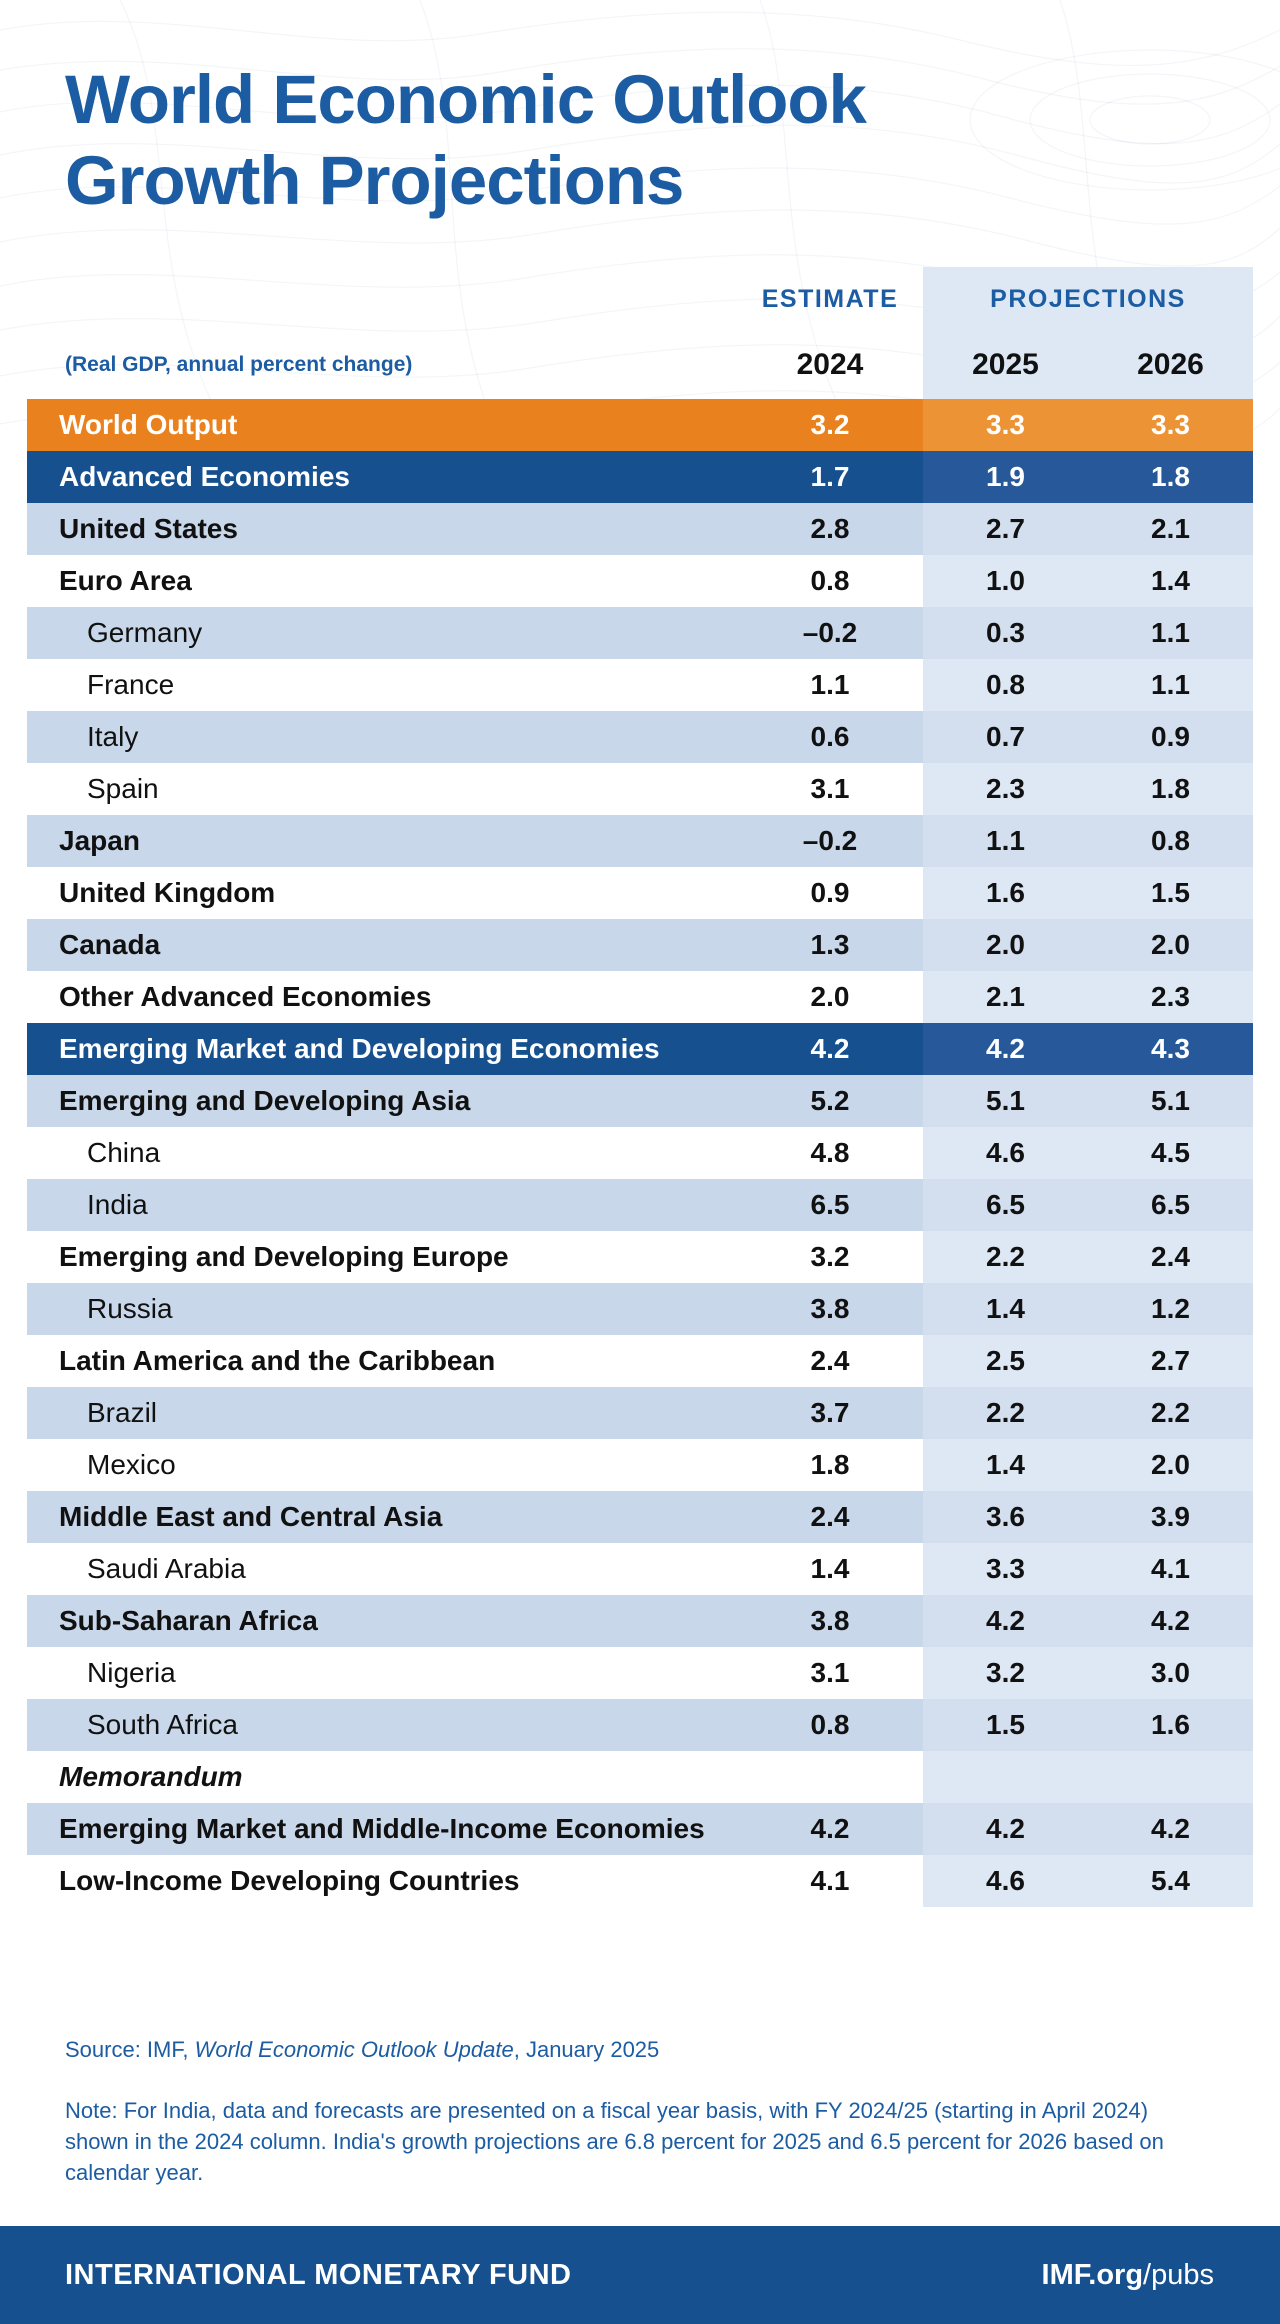  Describe the element at coordinates (245, 997) in the screenshot. I see `row-name: Other Advanced Economies` at that location.